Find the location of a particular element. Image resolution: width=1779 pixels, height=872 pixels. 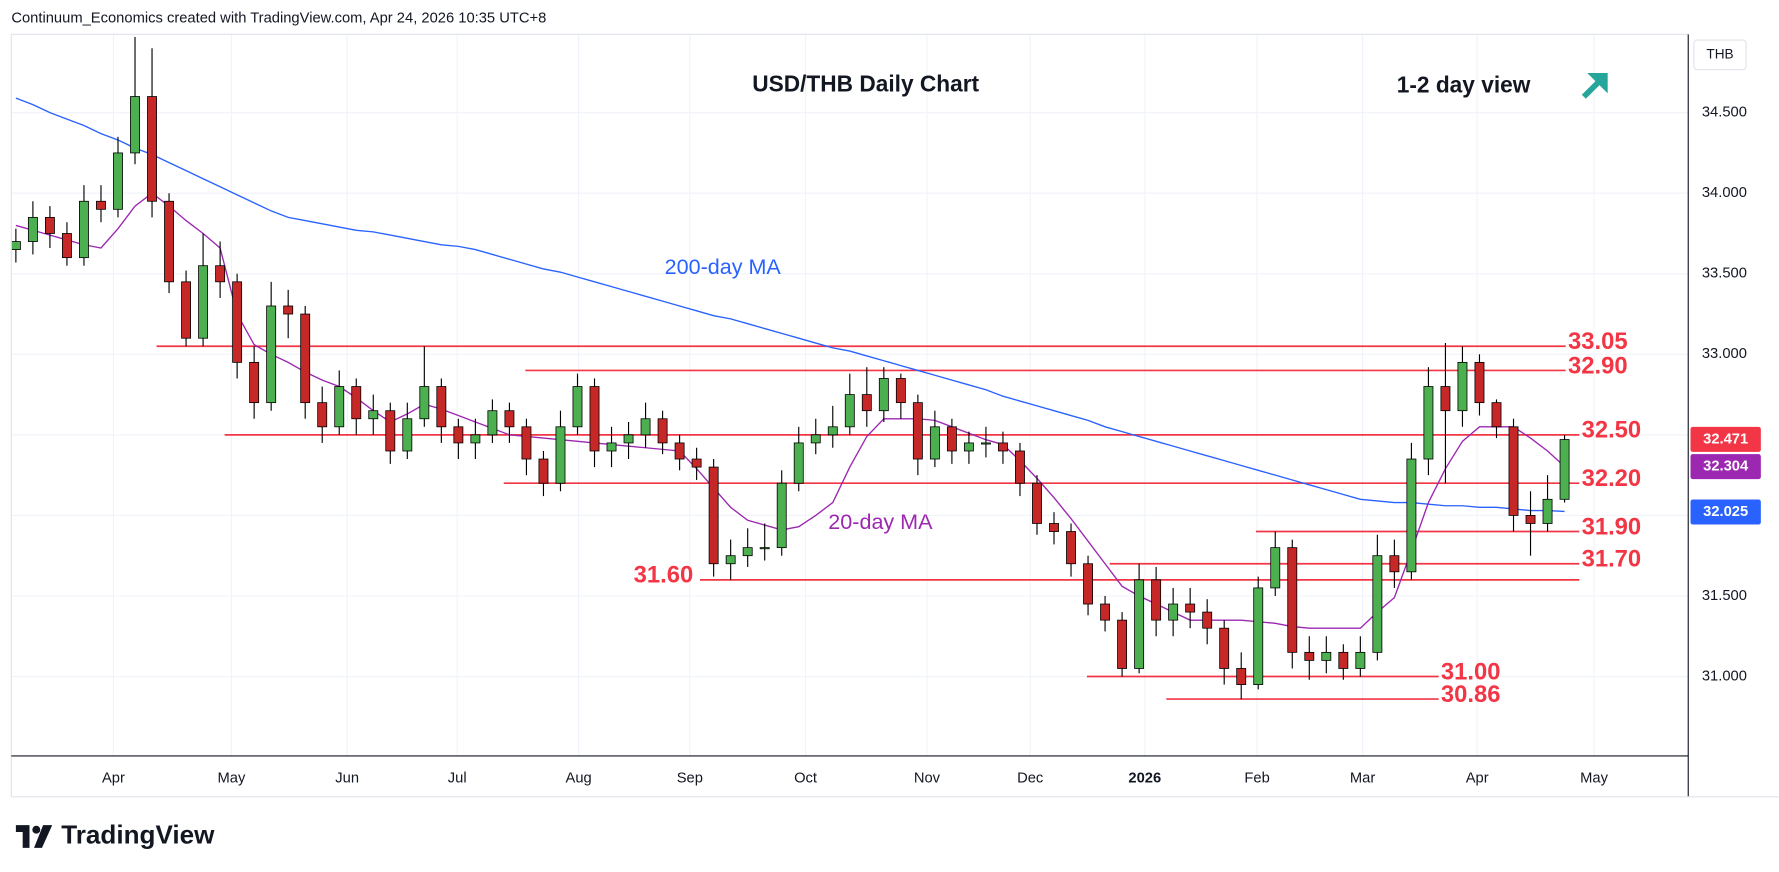

level-label: 32.20 is located at coordinates (1612, 478).